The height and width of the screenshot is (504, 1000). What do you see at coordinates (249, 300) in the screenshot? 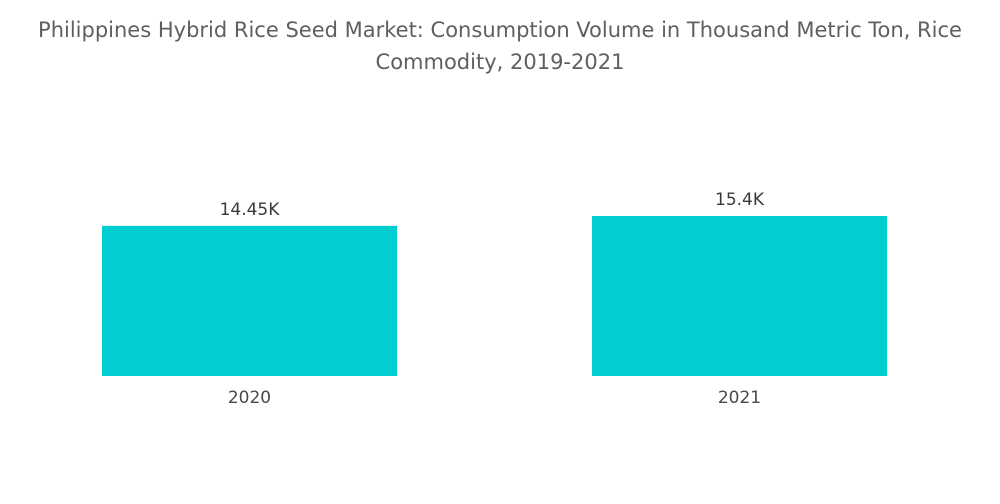
I see `bar-2020` at bounding box center [249, 300].